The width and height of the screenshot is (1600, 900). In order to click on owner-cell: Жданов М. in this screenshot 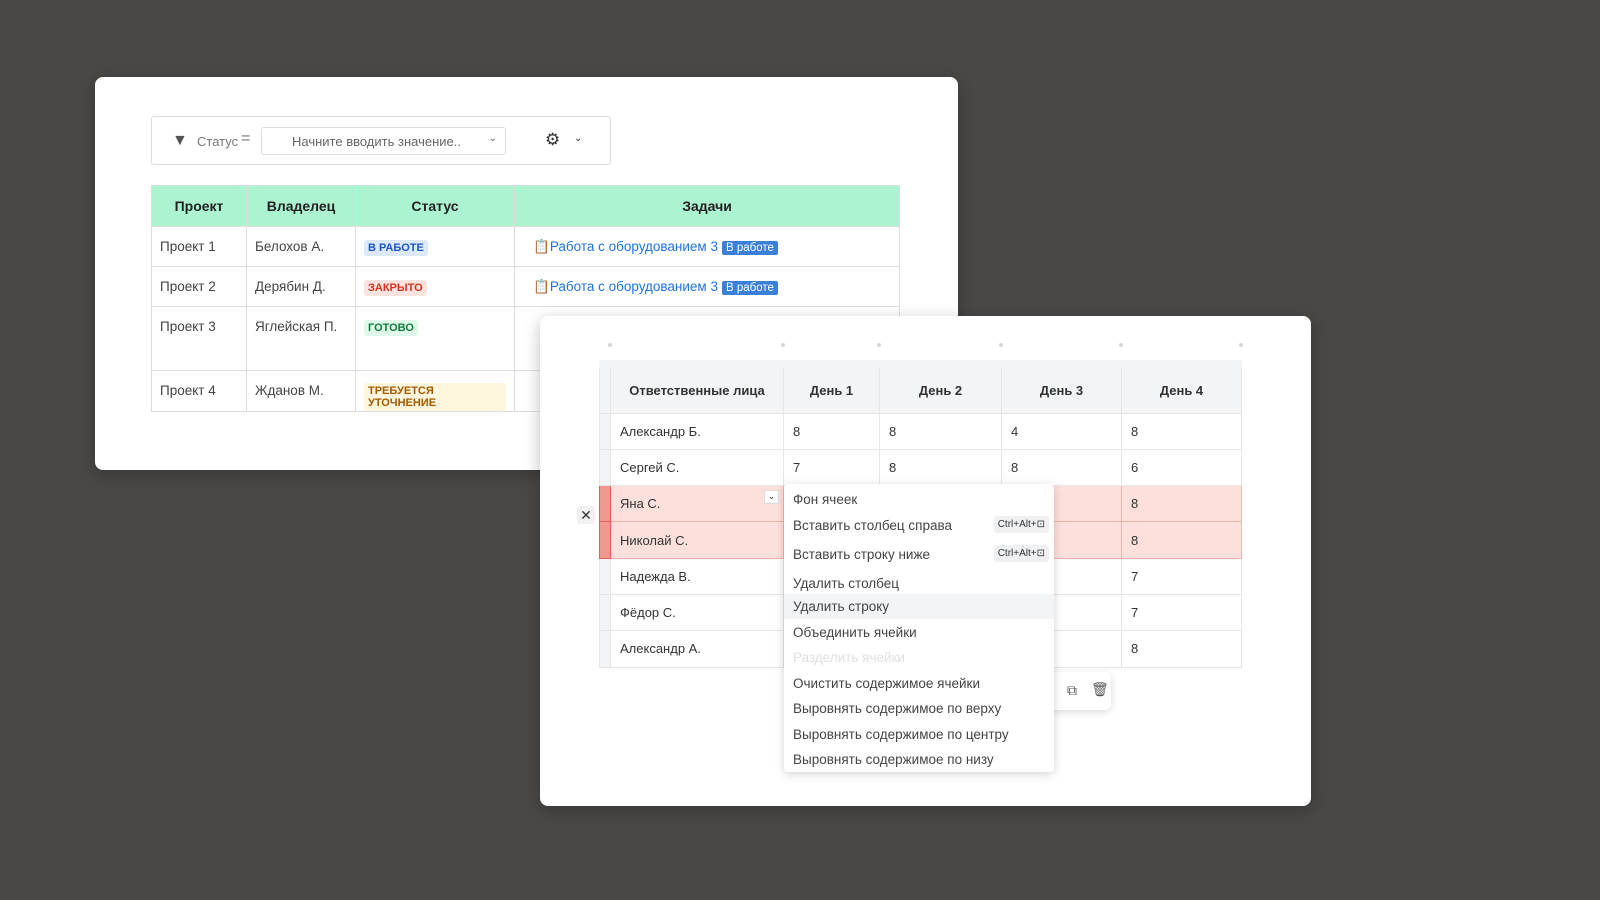, I will do `click(301, 391)`.